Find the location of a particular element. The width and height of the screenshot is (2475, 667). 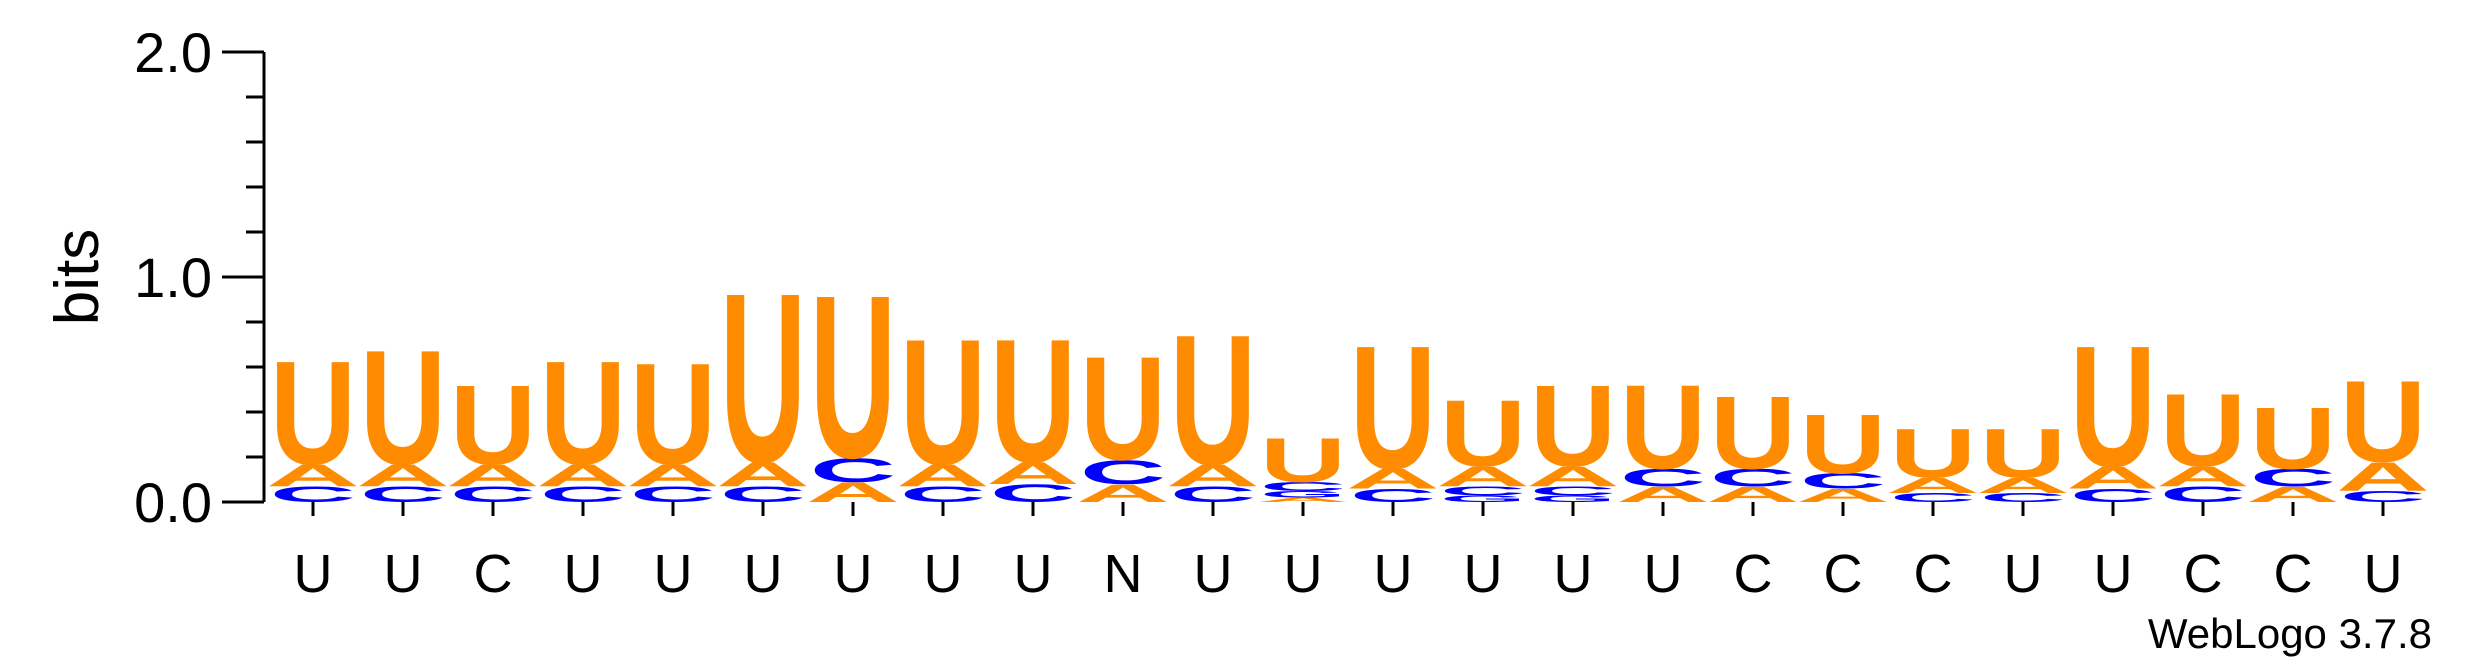

y-tick-label: 0.0 is located at coordinates (173, 502).